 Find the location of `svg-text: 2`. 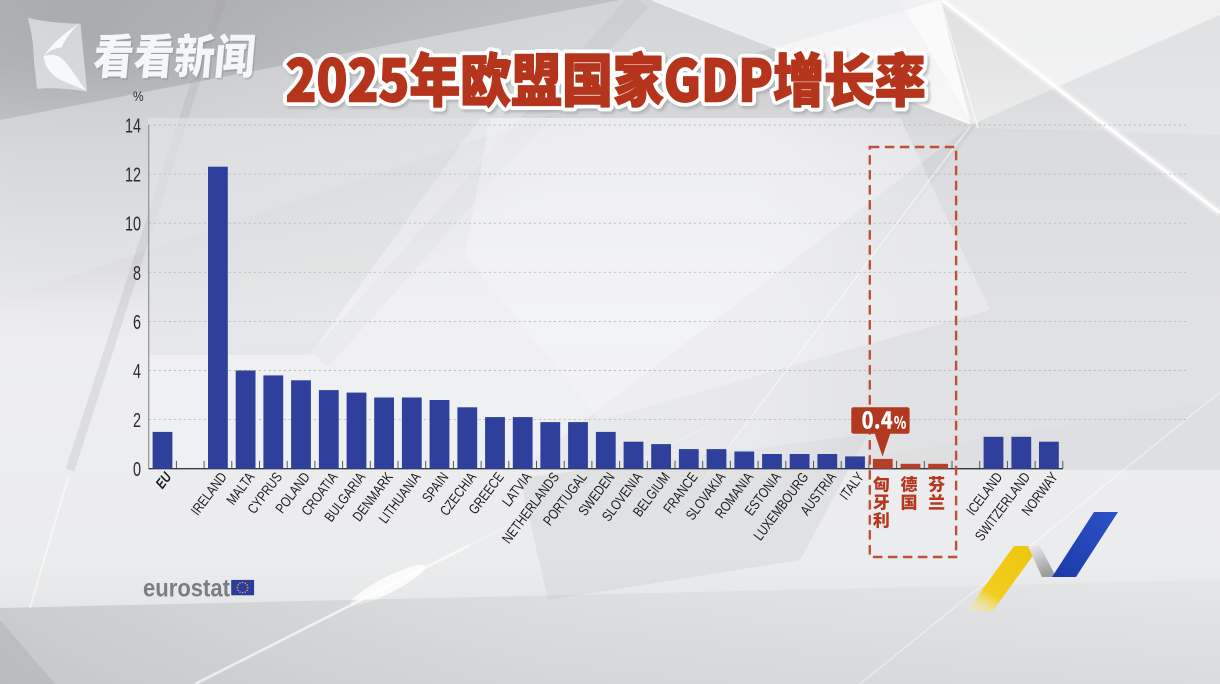

svg-text: 2 is located at coordinates (137, 420).